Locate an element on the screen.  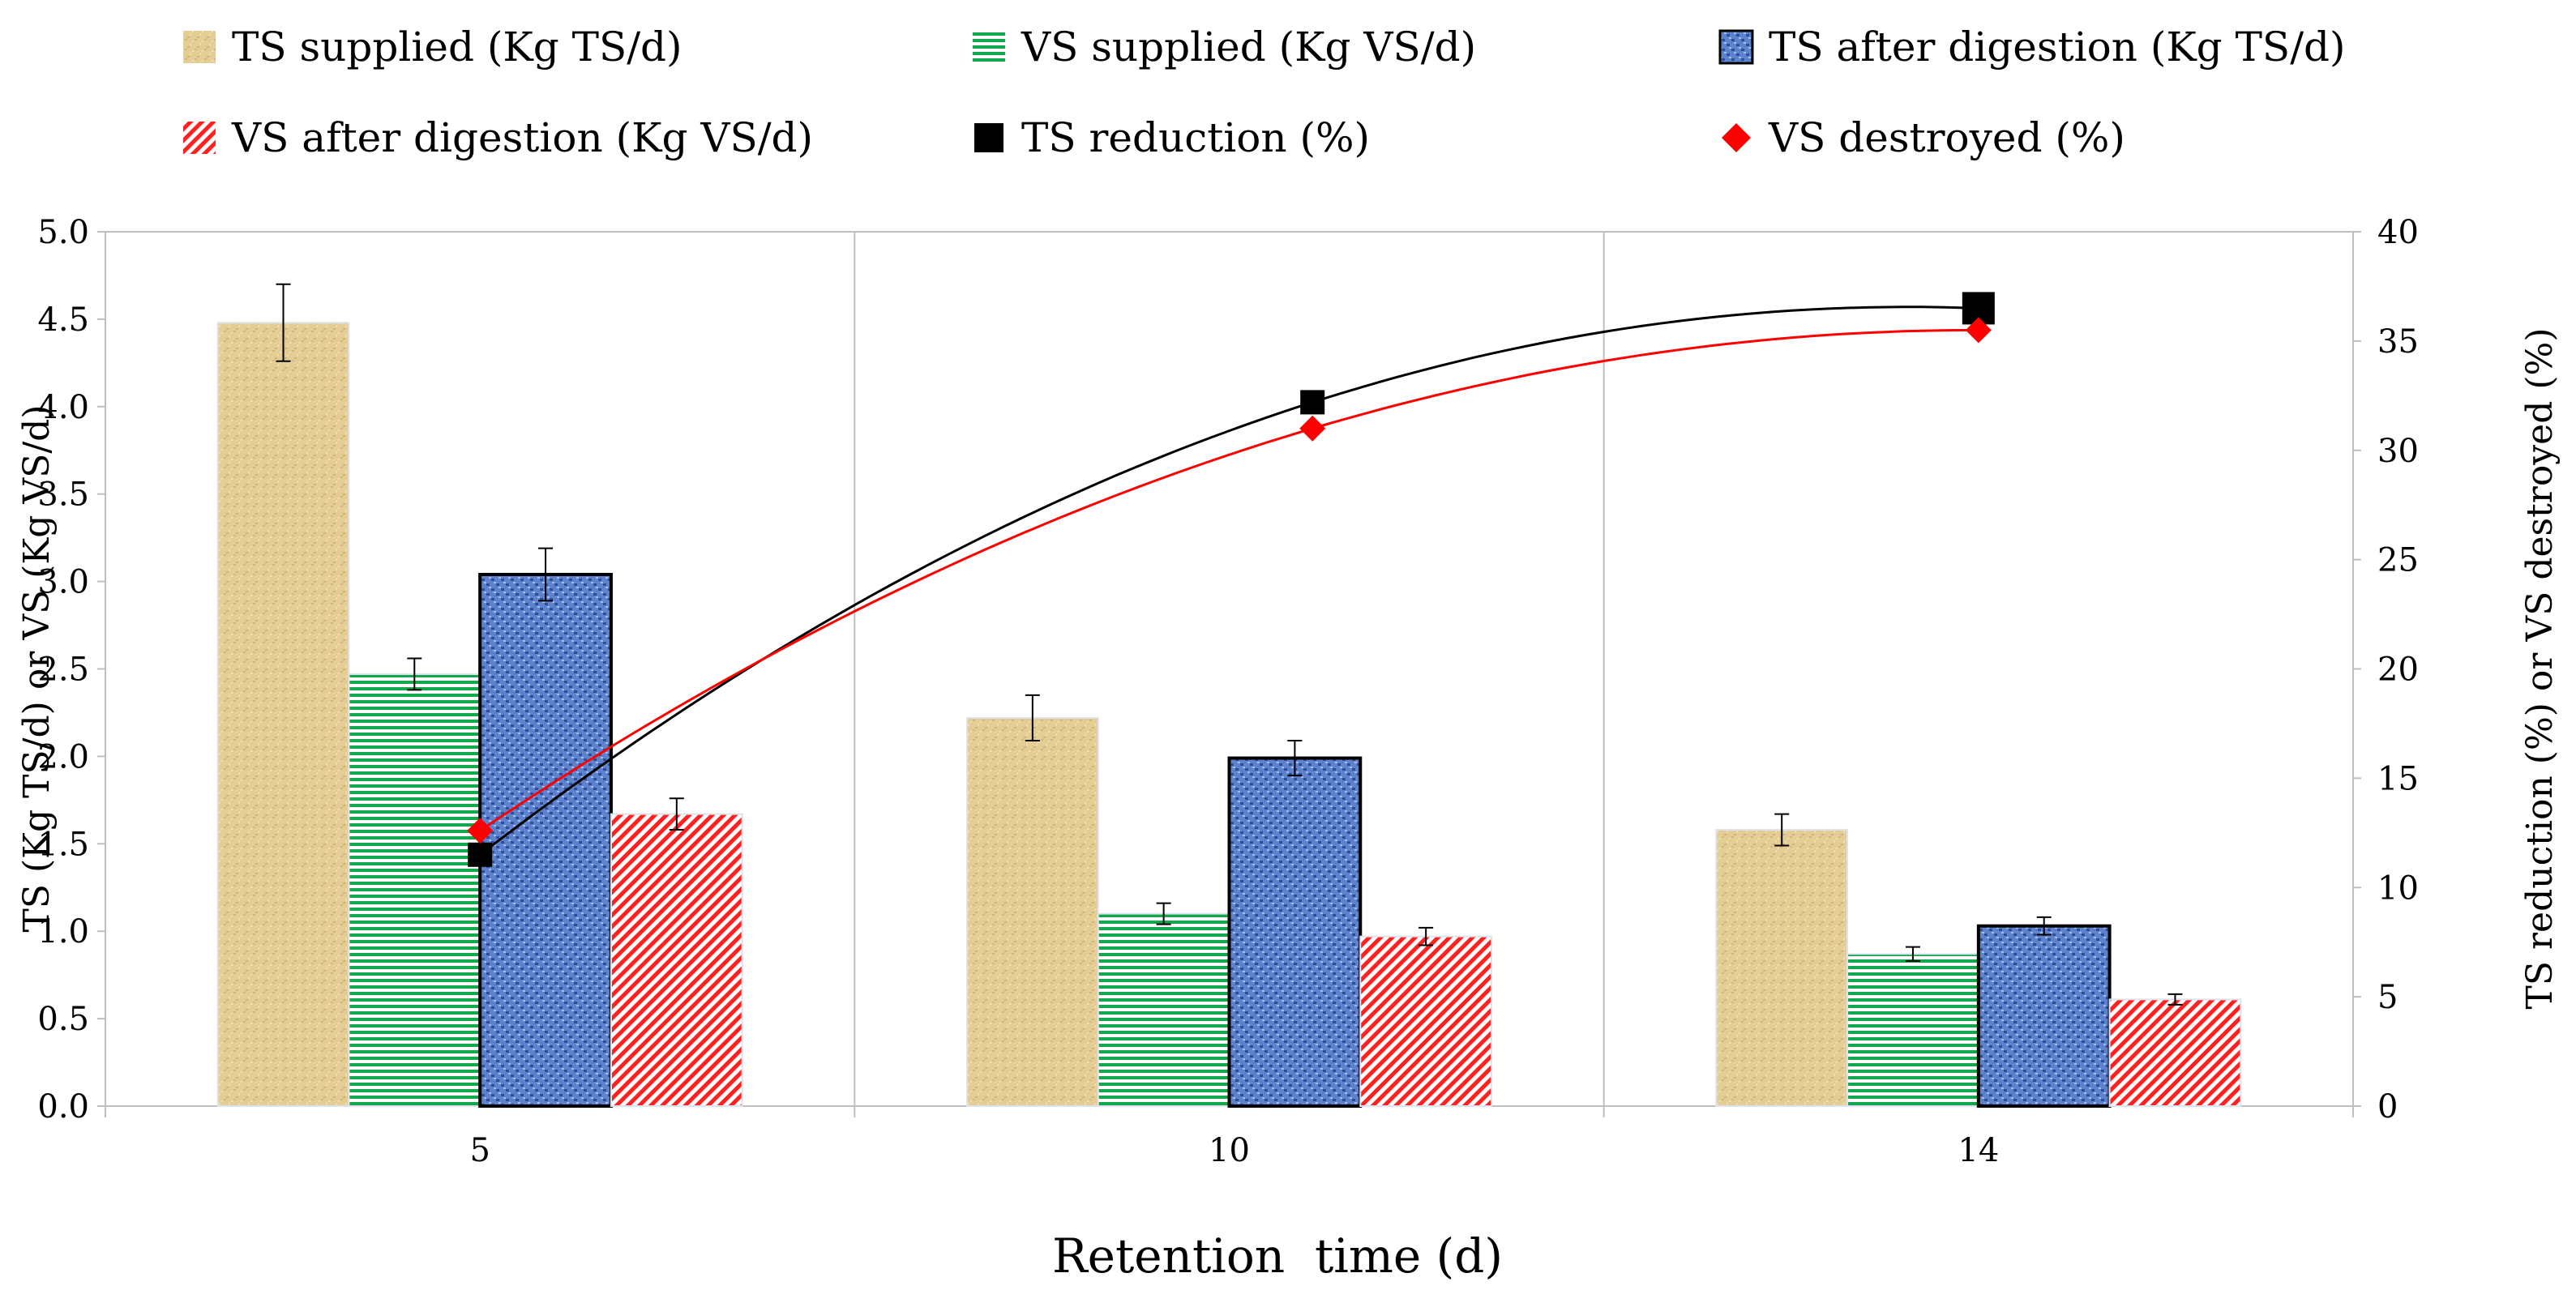
y2-tick-label: 20 is located at coordinates (2398, 670).